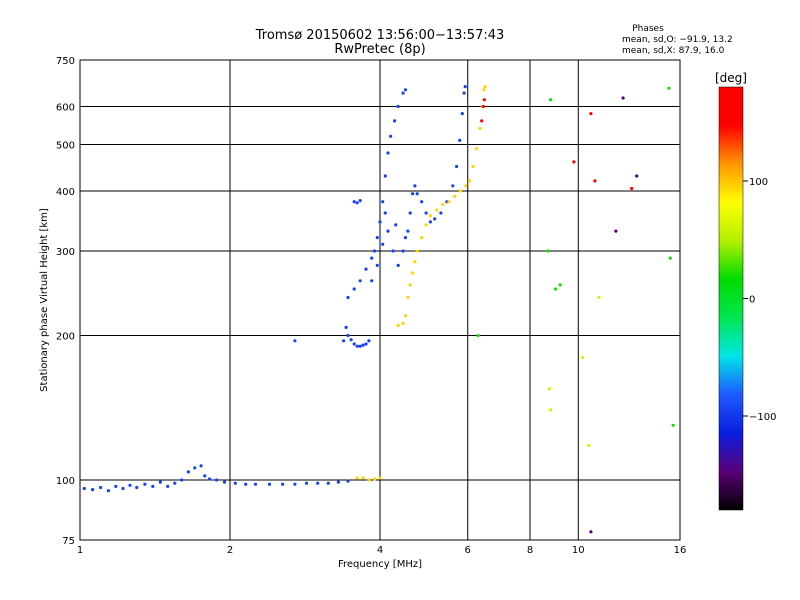  I want to click on y-tick-label: 200, so click(65, 337).